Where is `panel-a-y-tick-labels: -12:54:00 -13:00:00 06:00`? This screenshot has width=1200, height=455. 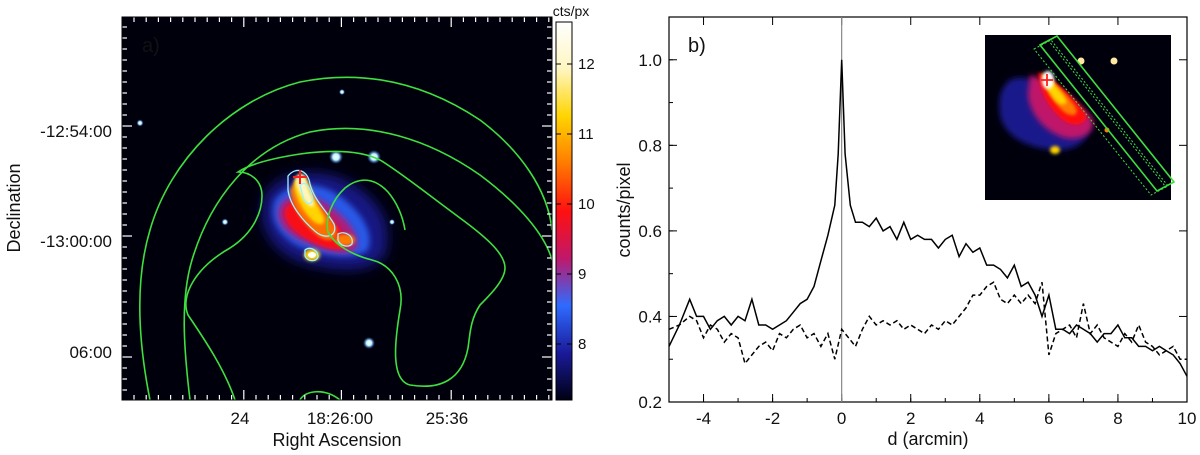
panel-a-y-tick-labels: -12:54:00 -13:00:00 06:00 is located at coordinates (76, 242).